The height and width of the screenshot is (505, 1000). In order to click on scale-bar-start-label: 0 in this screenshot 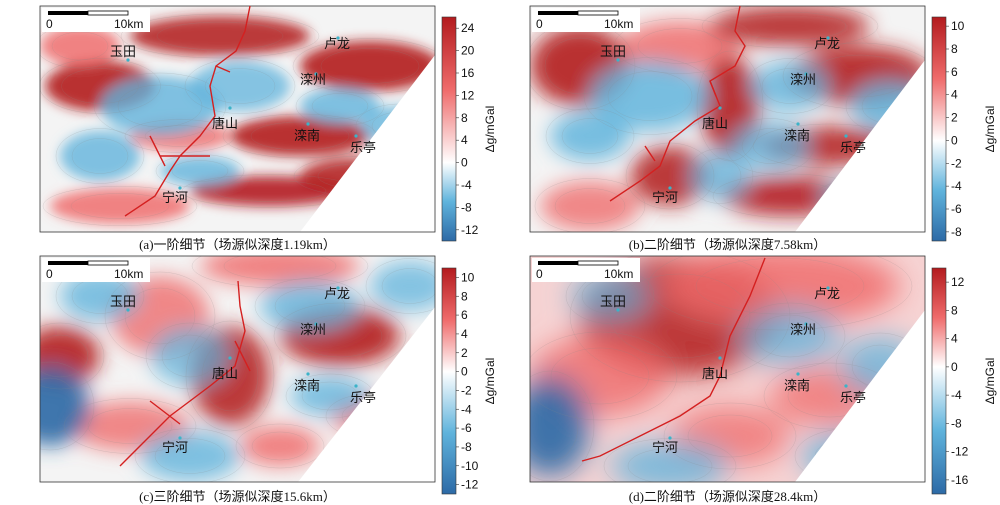, I will do `click(49, 24)`.